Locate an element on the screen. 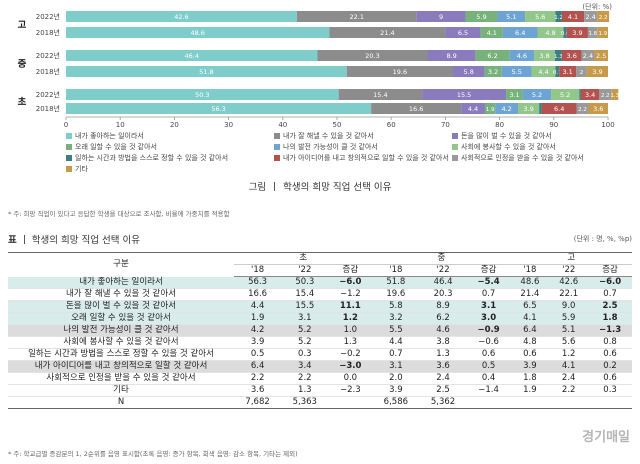 This screenshot has height=464, width=640. row-label: 돈을 많이 벌 수 있을 것 같아서 is located at coordinates (121, 306).